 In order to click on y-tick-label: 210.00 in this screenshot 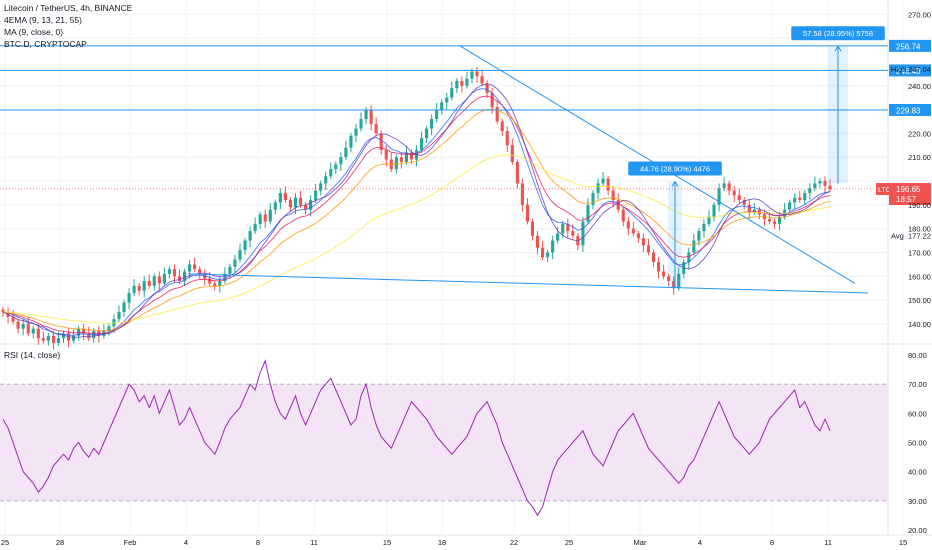, I will do `click(919, 157)`.